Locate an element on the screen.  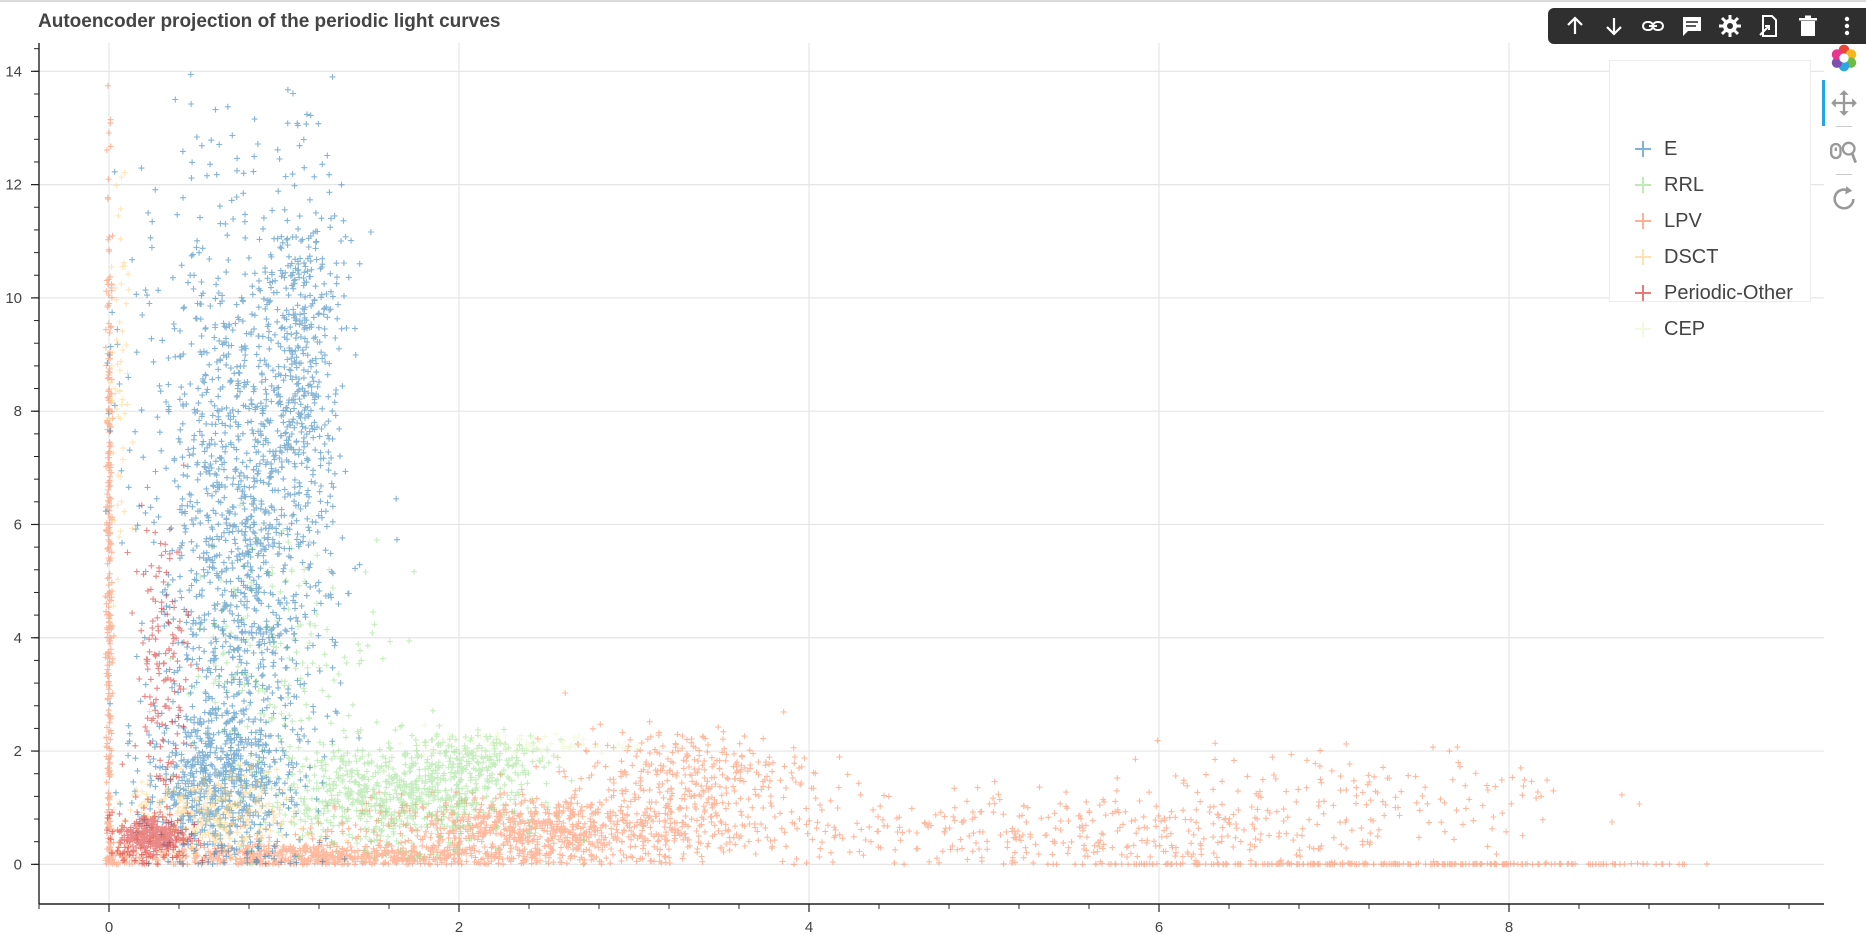
settings-button is located at coordinates (1730, 26).